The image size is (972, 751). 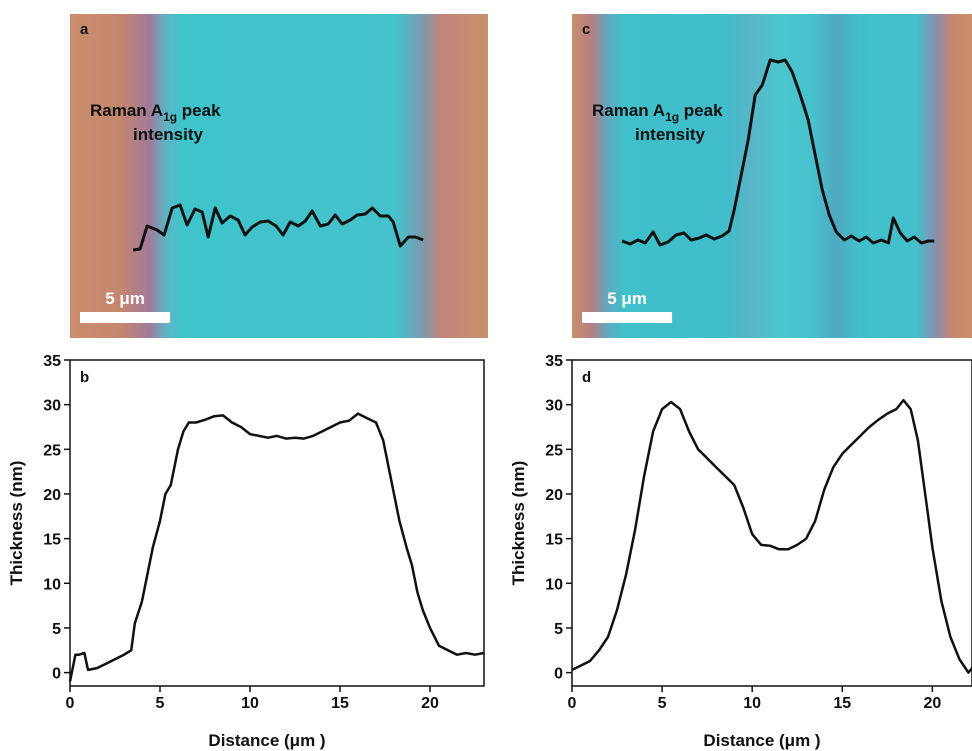 I want to click on panel-label: a, so click(x=84, y=29).